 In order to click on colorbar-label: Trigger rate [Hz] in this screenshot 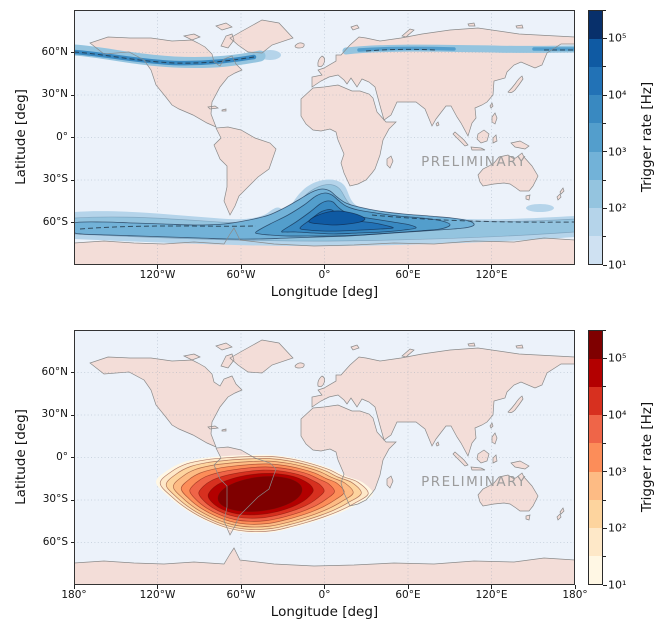, I will do `click(647, 457)`.